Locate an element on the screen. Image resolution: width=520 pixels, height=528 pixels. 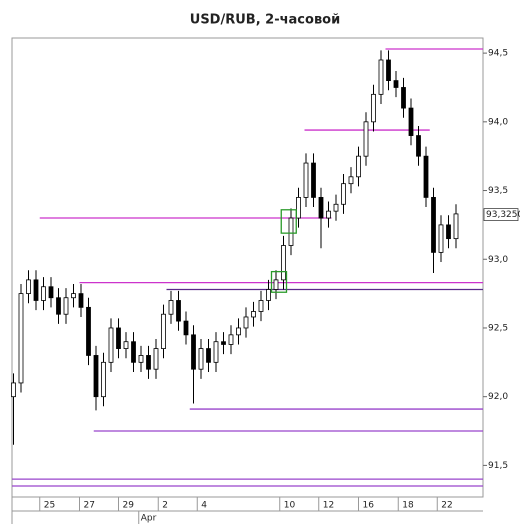
chart-title: USD/RUB, 2-часовой is located at coordinates (265, 20).